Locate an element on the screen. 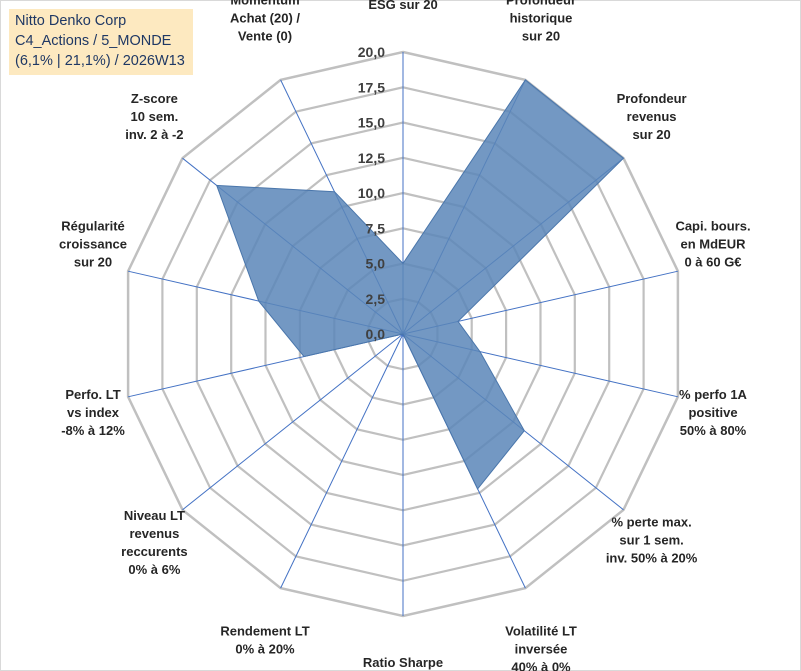 The width and height of the screenshot is (801, 671). axis-label-line: % perfo 1A is located at coordinates (713, 394).